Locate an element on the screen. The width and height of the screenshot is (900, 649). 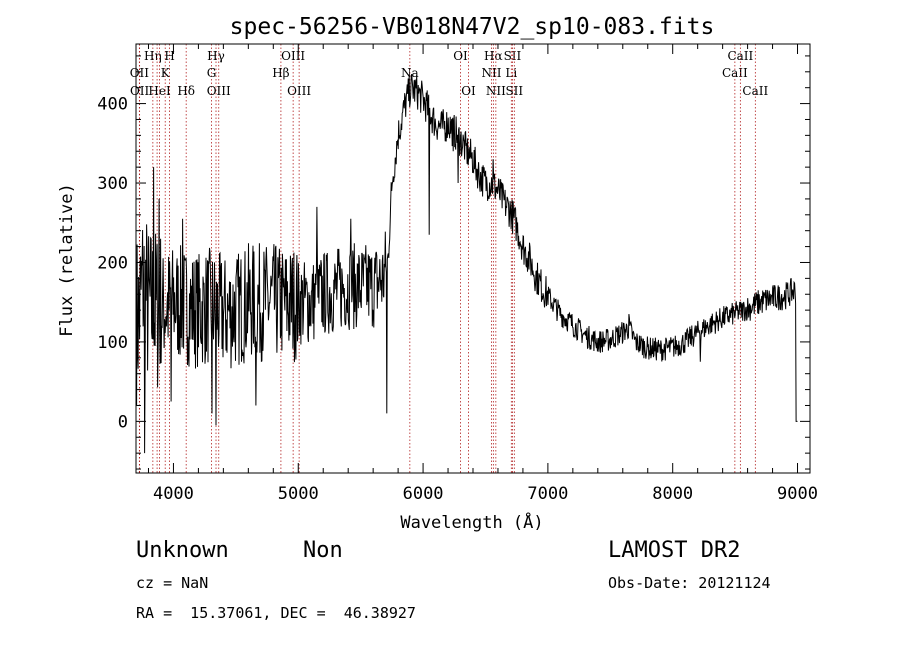
line-marker-label: Hδ is located at coordinates (186, 91).